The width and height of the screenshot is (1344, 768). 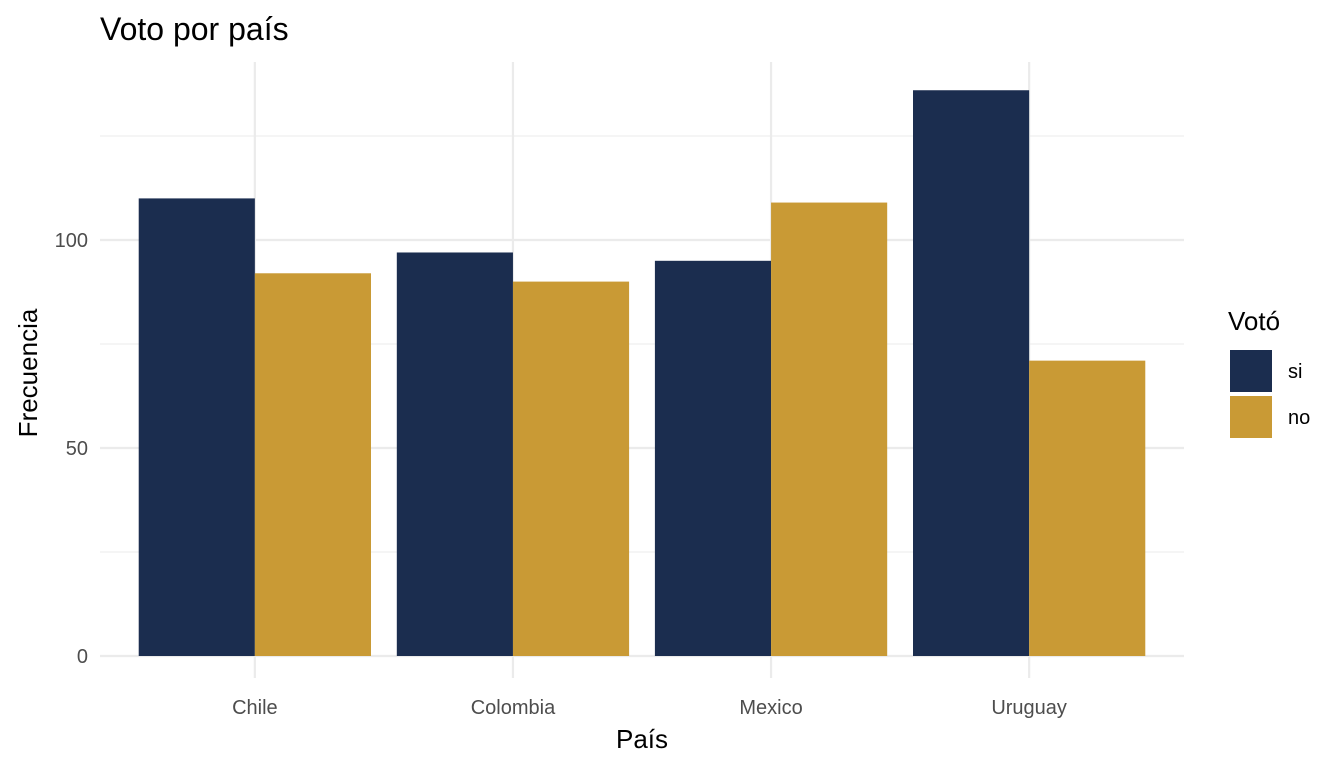 I want to click on bar-colombia-no, so click(x=571, y=468).